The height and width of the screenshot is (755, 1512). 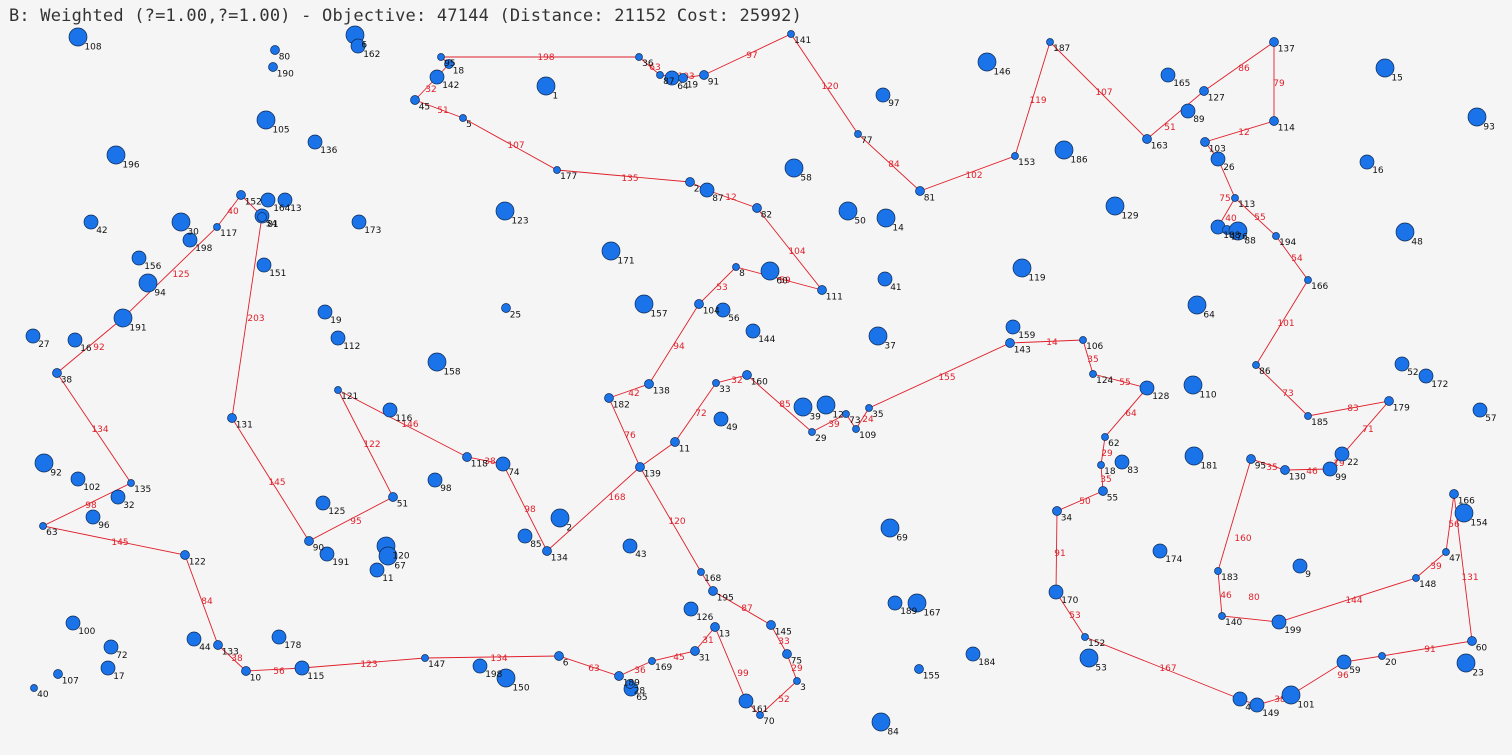 What do you see at coordinates (1085, 502) in the screenshot?
I see `edge-weight-label: 50` at bounding box center [1085, 502].